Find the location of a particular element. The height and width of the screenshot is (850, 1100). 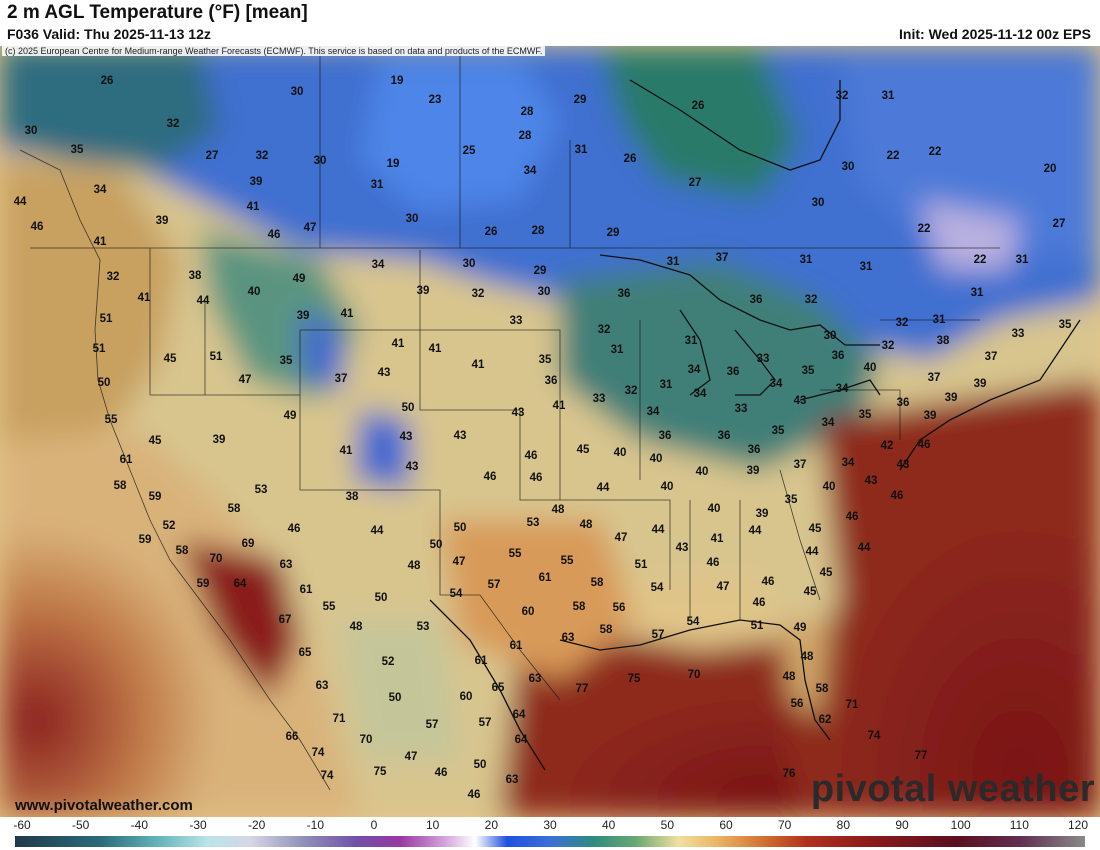

temperature-label: 38 is located at coordinates (352, 497).